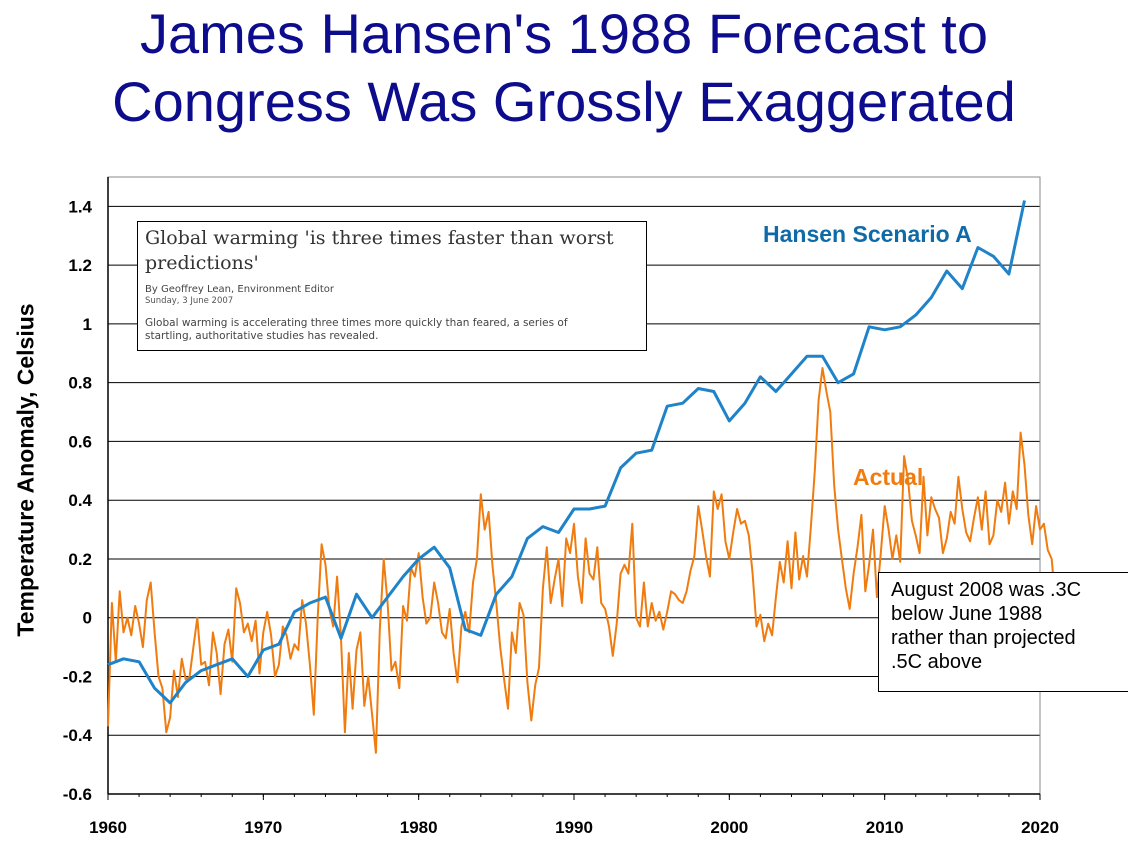 This screenshot has height=848, width=1128. I want to click on news-byline: By Geoffrey Lean, Environment Editor, so click(240, 289).